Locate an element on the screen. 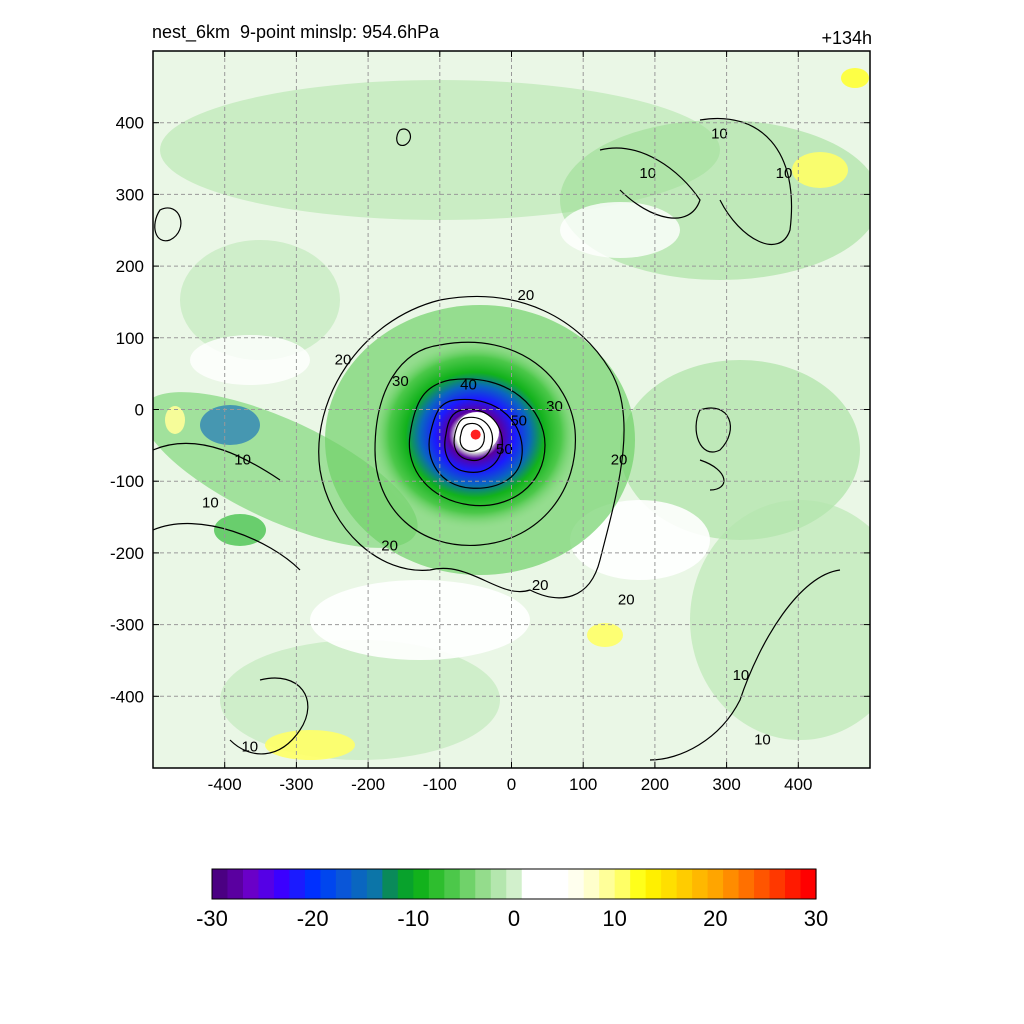  forecast-hour-label: +134h is located at coordinates (846, 38).